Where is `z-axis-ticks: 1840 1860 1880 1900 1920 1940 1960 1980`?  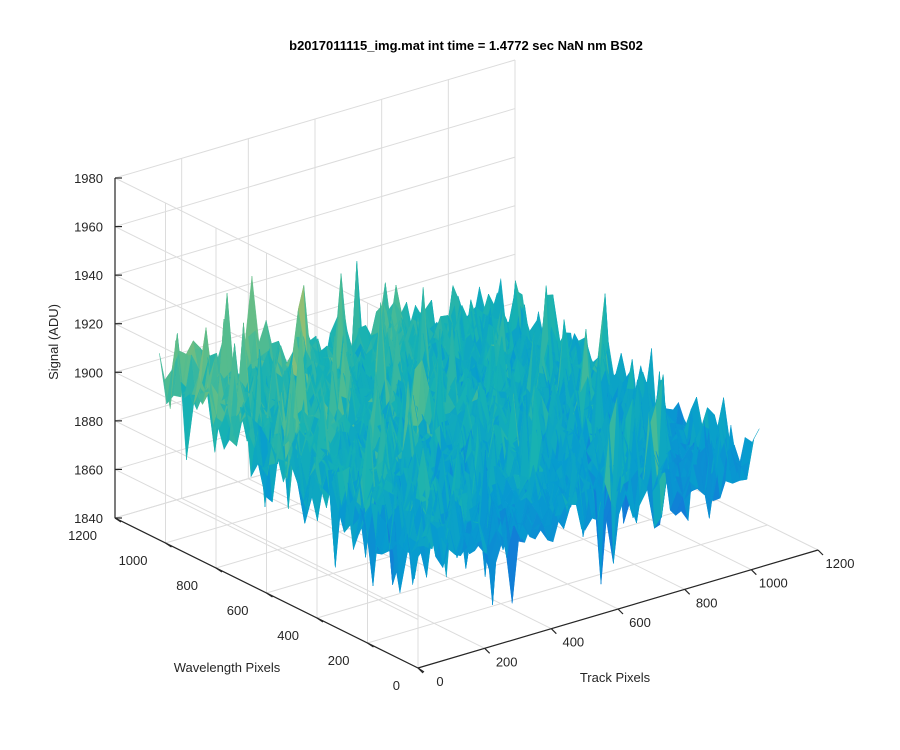
z-axis-ticks: 1840 1860 1880 1900 1920 1940 1960 1980 is located at coordinates (98, 348).